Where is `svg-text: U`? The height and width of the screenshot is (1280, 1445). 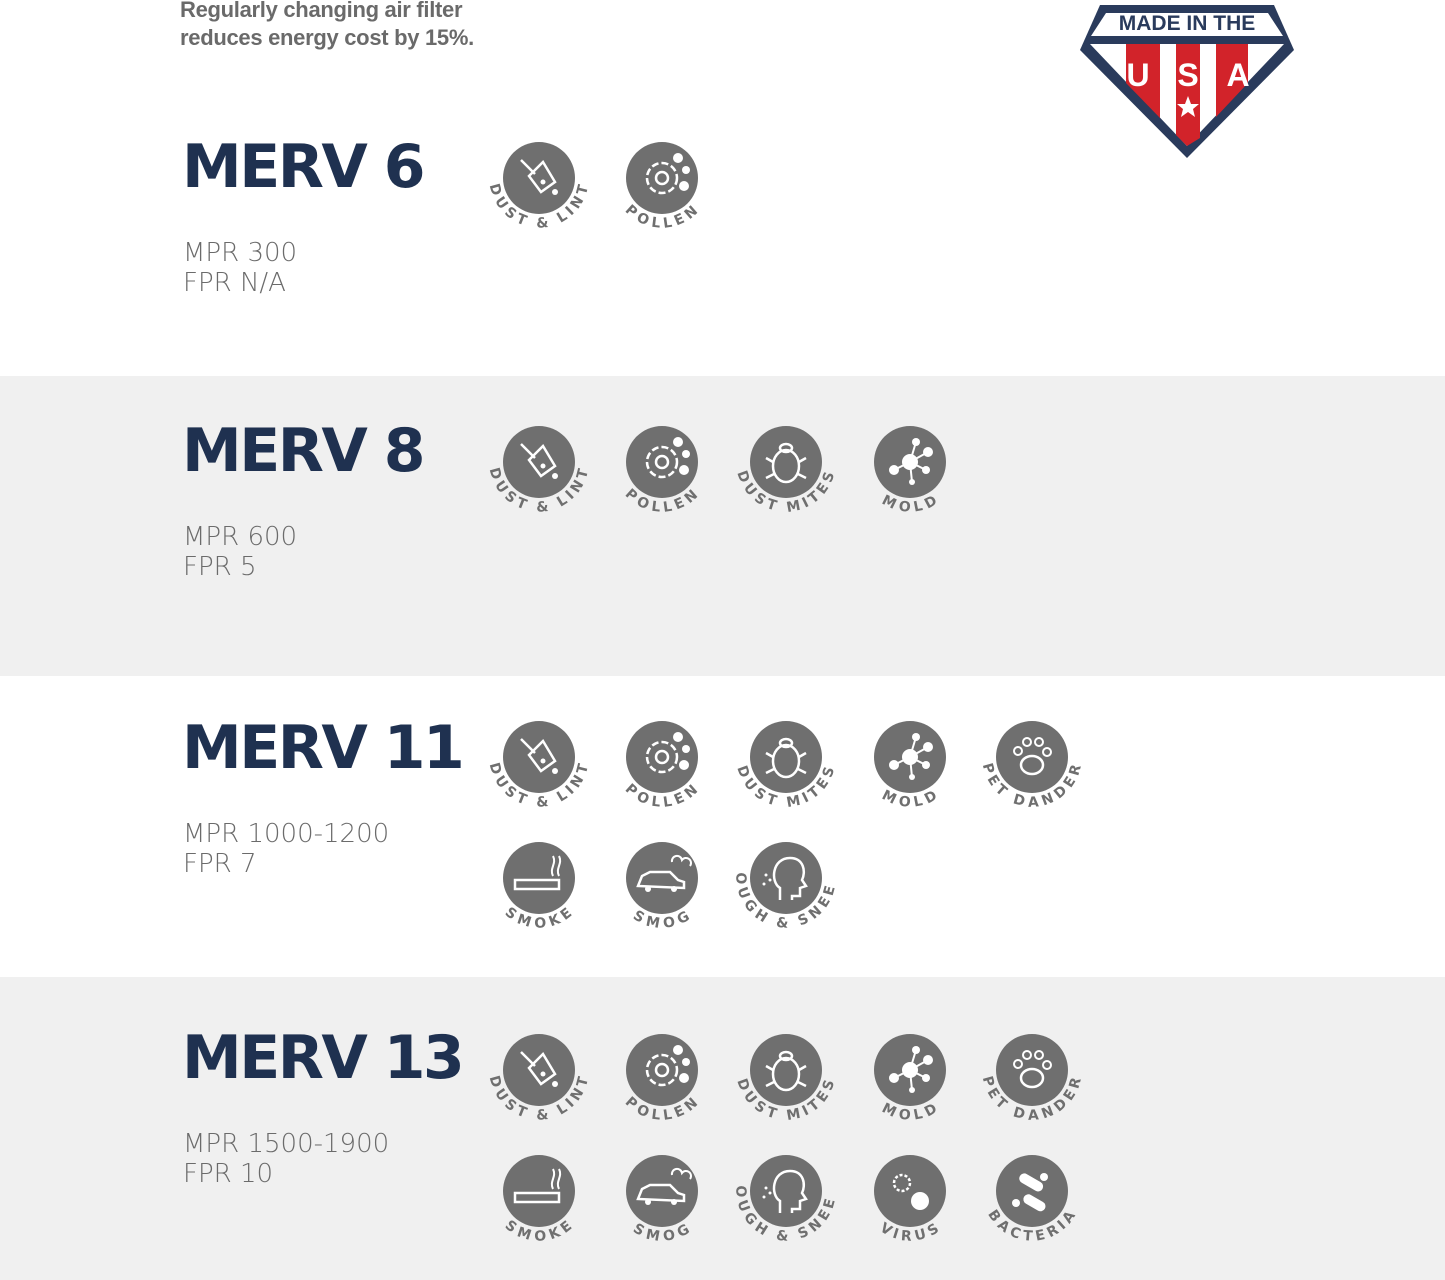
svg-text: U is located at coordinates (1137, 75).